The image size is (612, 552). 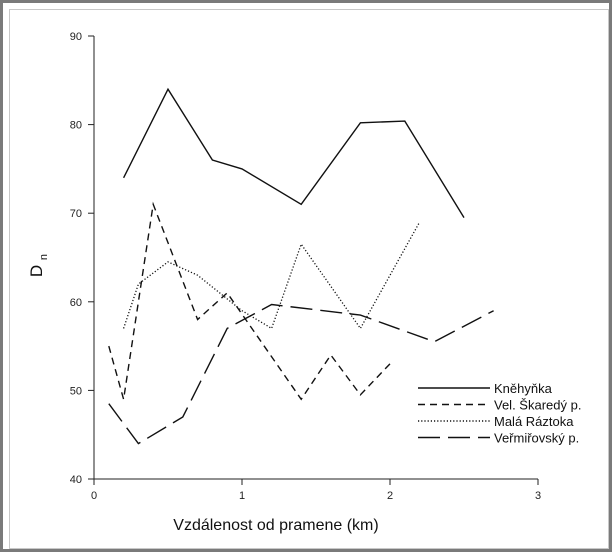 I want to click on x-tick-label: 3, so click(x=538, y=496).